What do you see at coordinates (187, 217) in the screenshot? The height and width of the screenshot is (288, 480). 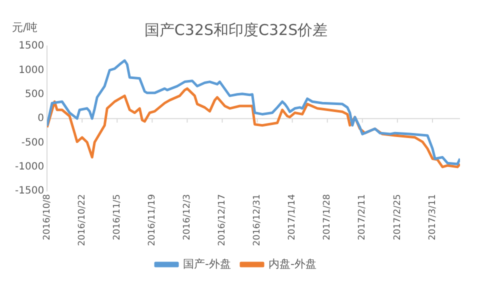 I see `x-tick-label: 2016/12/3` at bounding box center [187, 217].